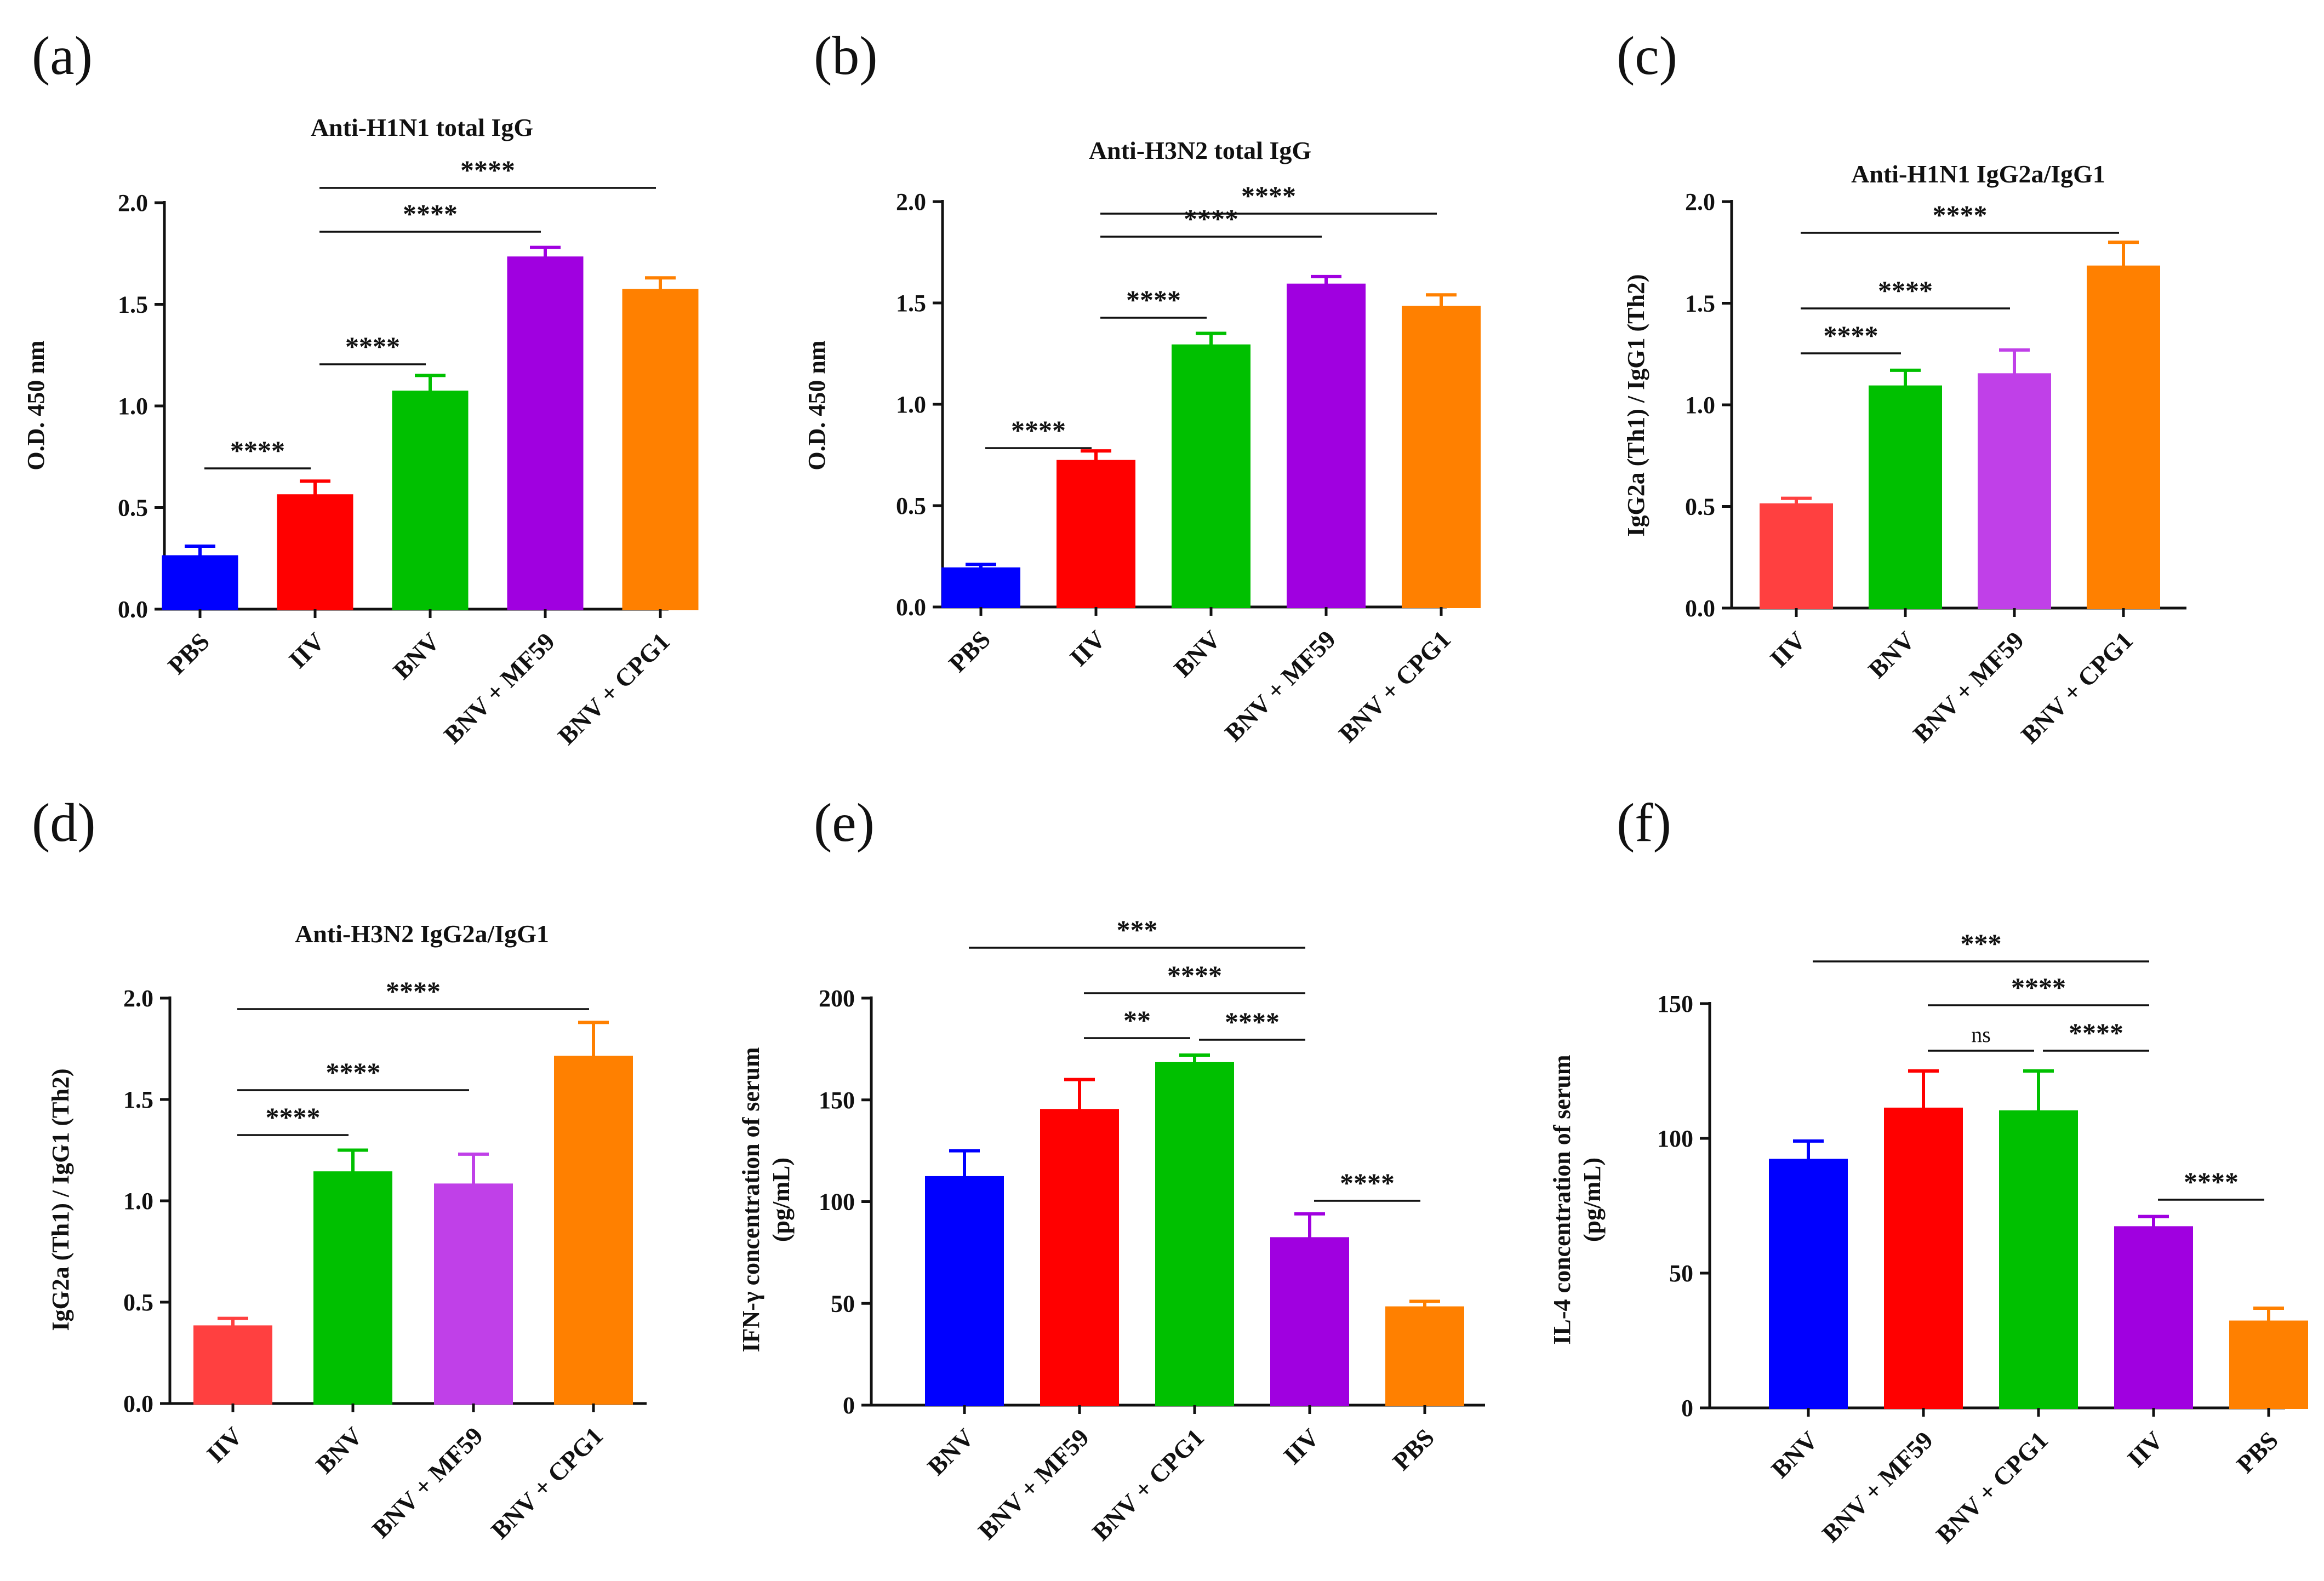  Describe the element at coordinates (1562, 1199) in the screenshot. I see `y-axis-label-line: IL-4 concentration of serum` at that location.